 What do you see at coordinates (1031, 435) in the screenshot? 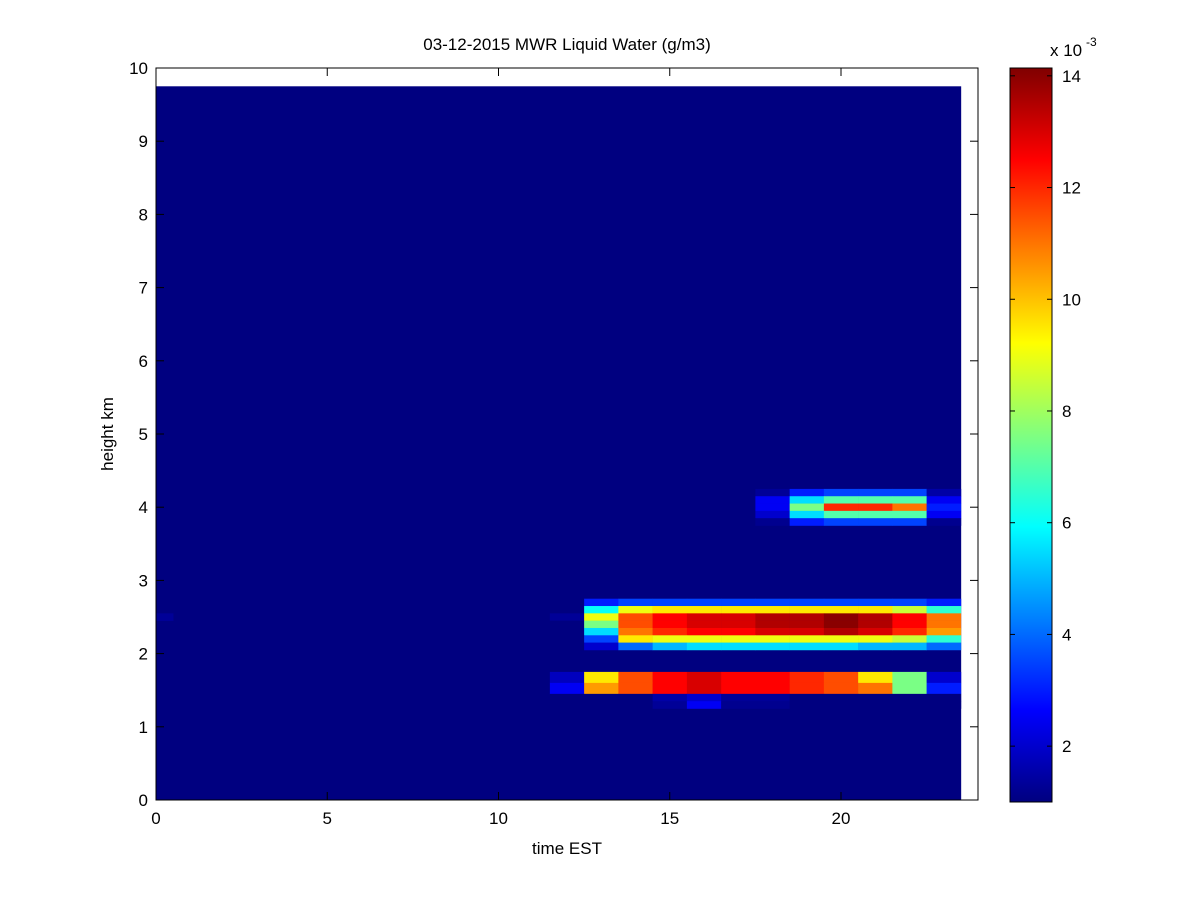
I see `colorbar` at bounding box center [1031, 435].